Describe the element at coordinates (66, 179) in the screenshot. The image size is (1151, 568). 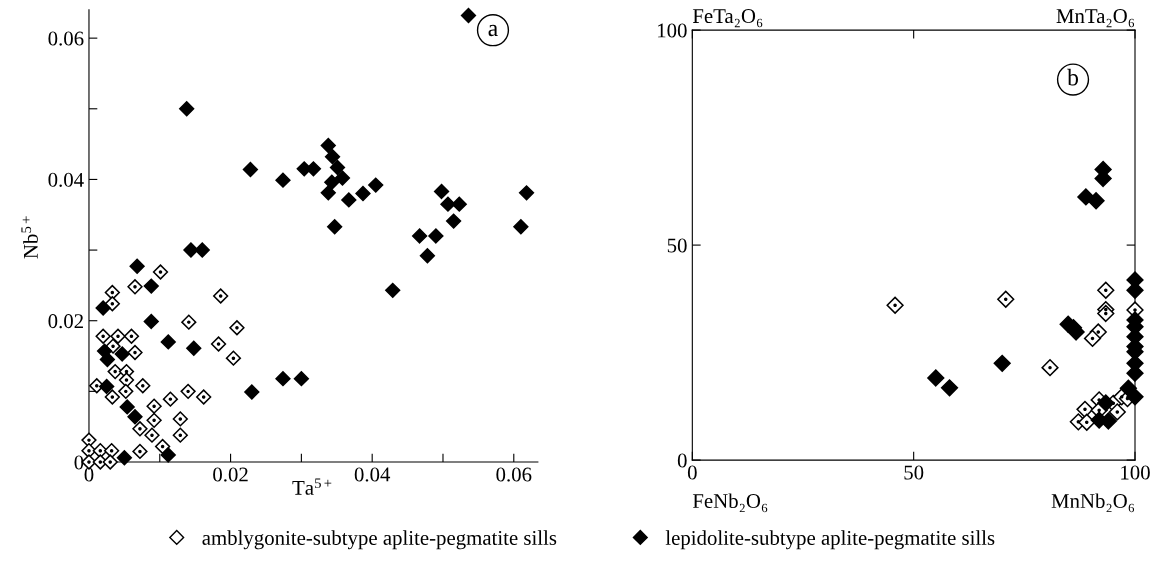
I see `y-tick-label: 0.04` at that location.